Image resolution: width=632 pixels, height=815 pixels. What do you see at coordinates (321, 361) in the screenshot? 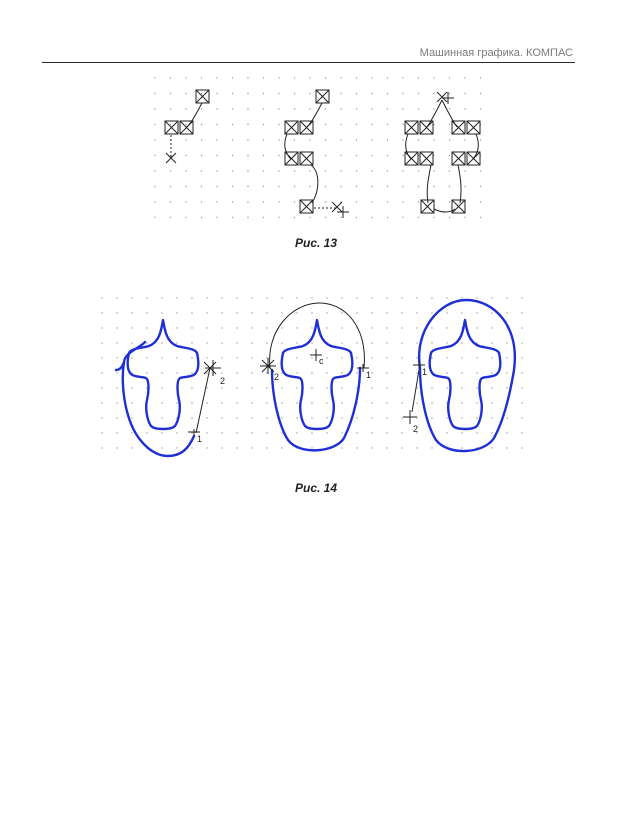
I see `point-label: c` at bounding box center [321, 361].